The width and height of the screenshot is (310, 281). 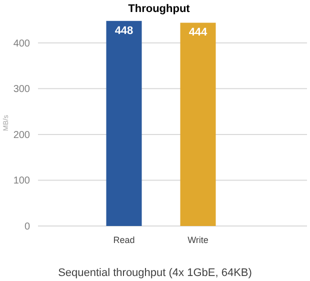 What do you see at coordinates (21, 181) in the screenshot?
I see `y-tick-label: 100` at bounding box center [21, 181].